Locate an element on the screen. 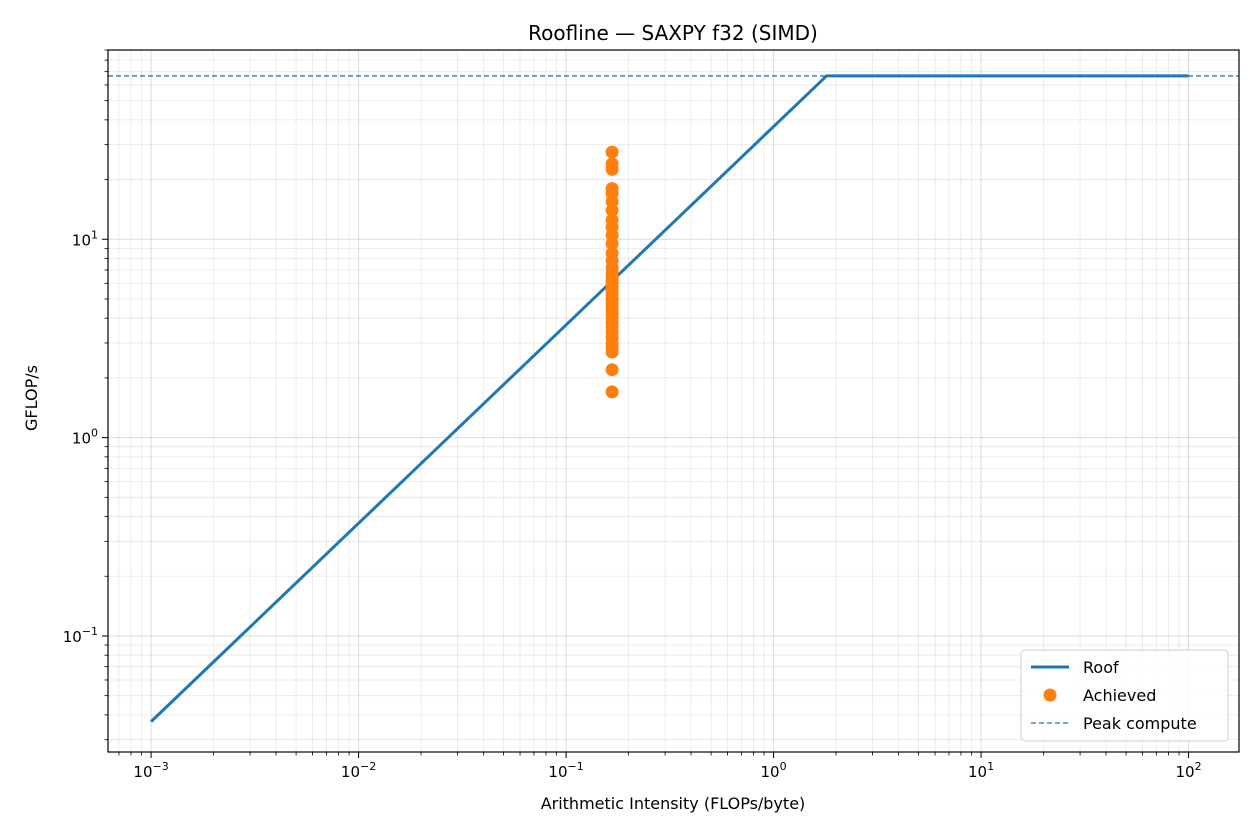 This screenshot has height=840, width=1260. legend-label: Achieved is located at coordinates (1119, 695).